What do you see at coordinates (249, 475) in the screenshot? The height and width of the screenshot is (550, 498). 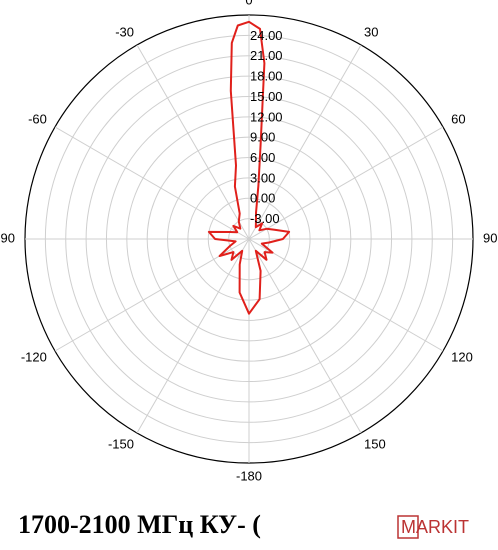 I see `angle-tick-label: -180` at bounding box center [249, 475].